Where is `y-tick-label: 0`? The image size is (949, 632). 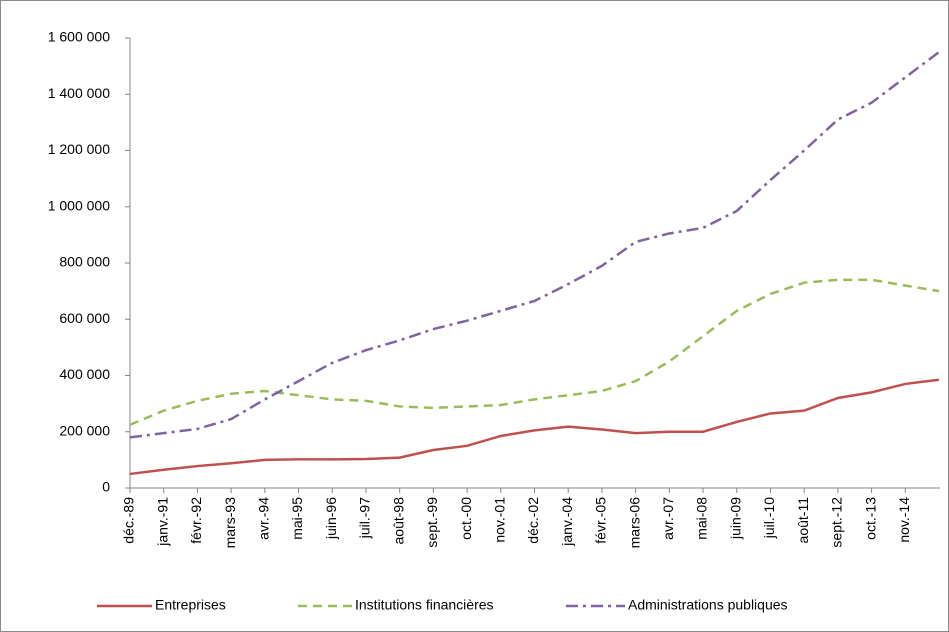 y-tick-label: 0 is located at coordinates (106, 487).